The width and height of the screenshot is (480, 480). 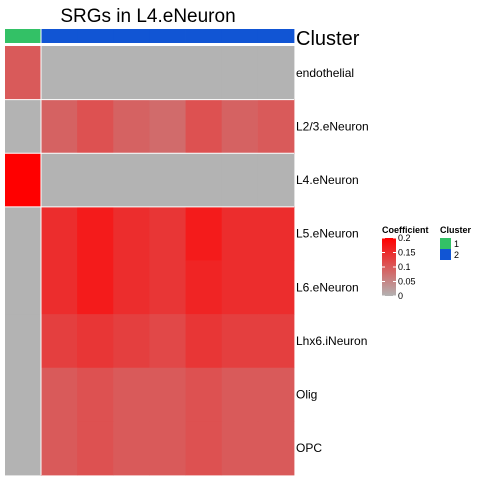 I want to click on annotation-title: Cluster, so click(x=328, y=39).